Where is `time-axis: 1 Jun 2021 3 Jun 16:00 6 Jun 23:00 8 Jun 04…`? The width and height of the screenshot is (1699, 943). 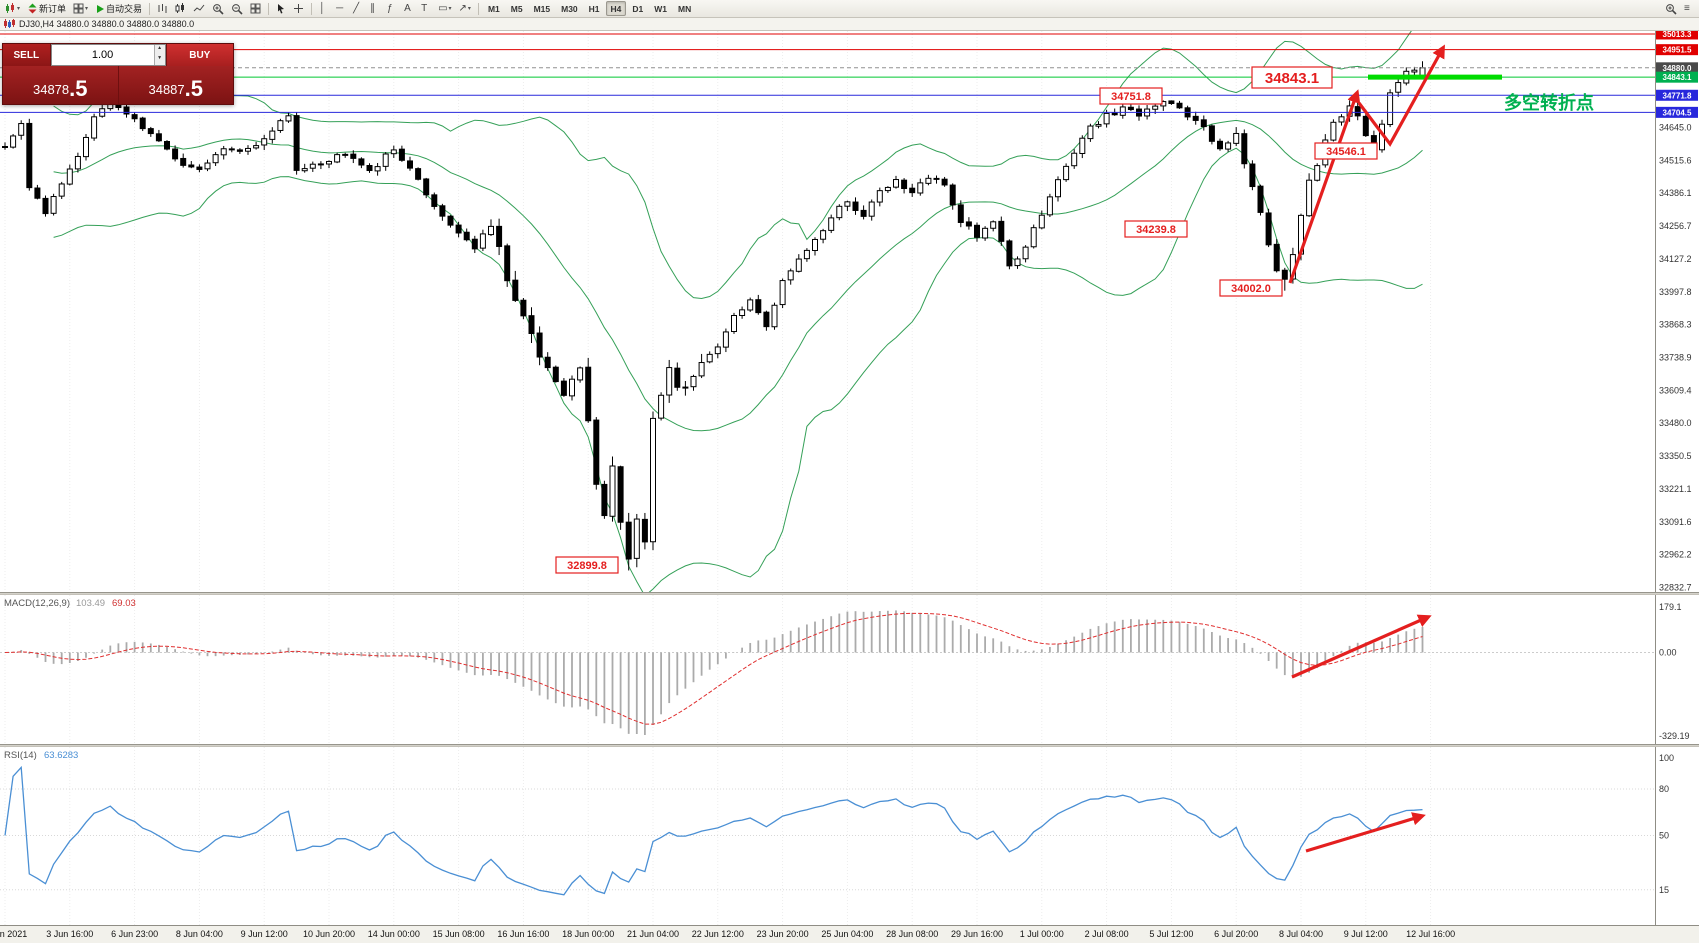
time-axis: 1 Jun 2021 3 Jun 16:00 6 Jun 23:00 8 Jun 04… is located at coordinates (849, 934).